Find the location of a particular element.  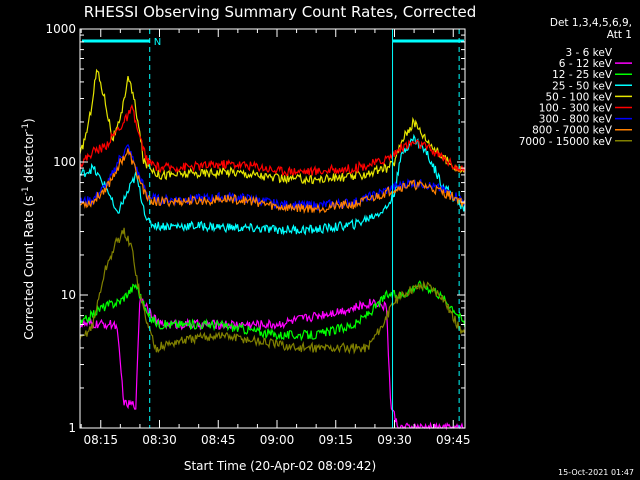

legend-entry-label: 100 - 300 keV is located at coordinates (576, 109).